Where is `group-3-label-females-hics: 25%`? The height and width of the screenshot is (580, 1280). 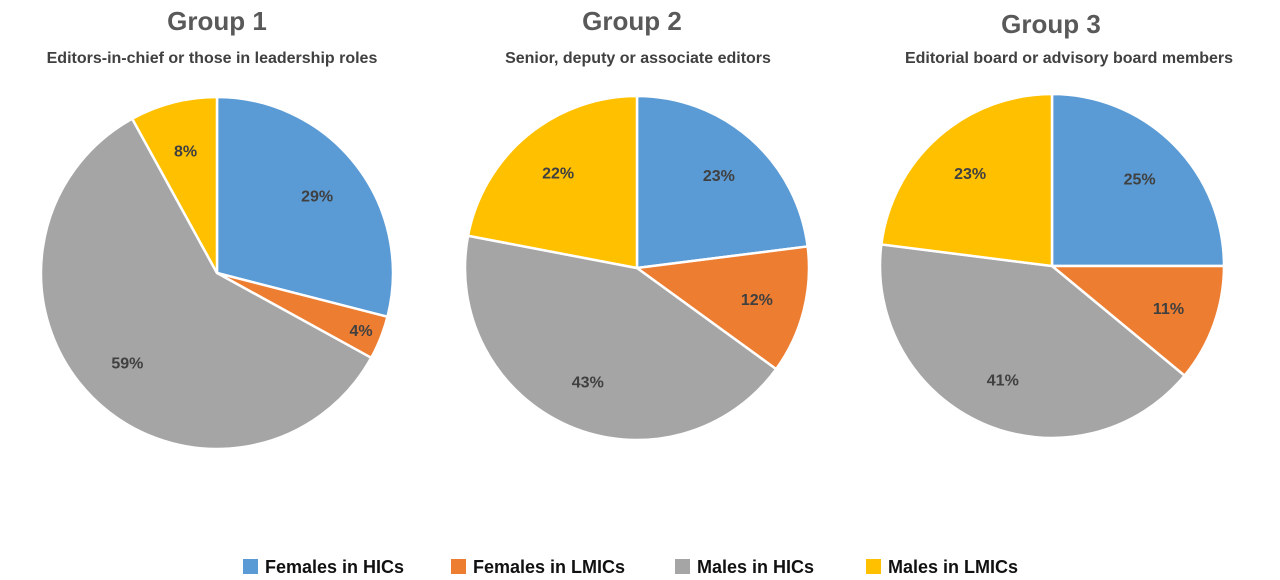 group-3-label-females-hics: 25% is located at coordinates (1140, 179).